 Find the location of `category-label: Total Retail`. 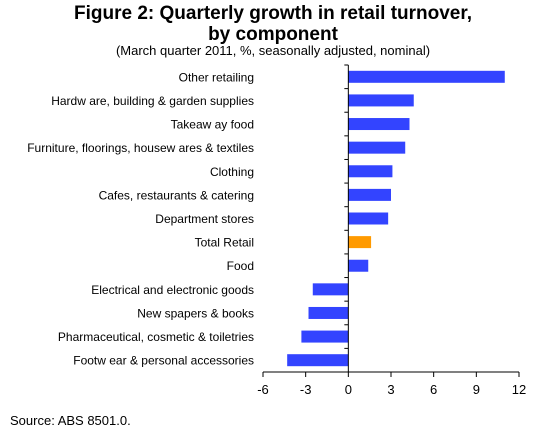

category-label: Total Retail is located at coordinates (224, 243).